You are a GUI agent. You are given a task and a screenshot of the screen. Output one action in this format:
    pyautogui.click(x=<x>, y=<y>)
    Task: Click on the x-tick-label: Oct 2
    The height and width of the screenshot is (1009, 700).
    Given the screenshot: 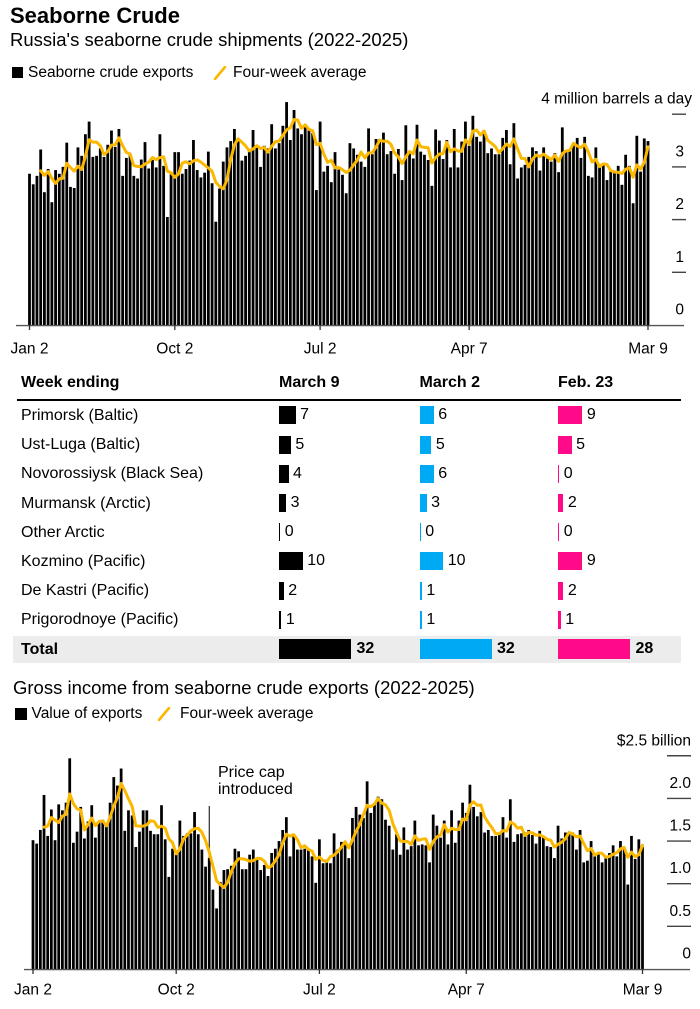 What is the action you would take?
    pyautogui.click(x=174, y=349)
    